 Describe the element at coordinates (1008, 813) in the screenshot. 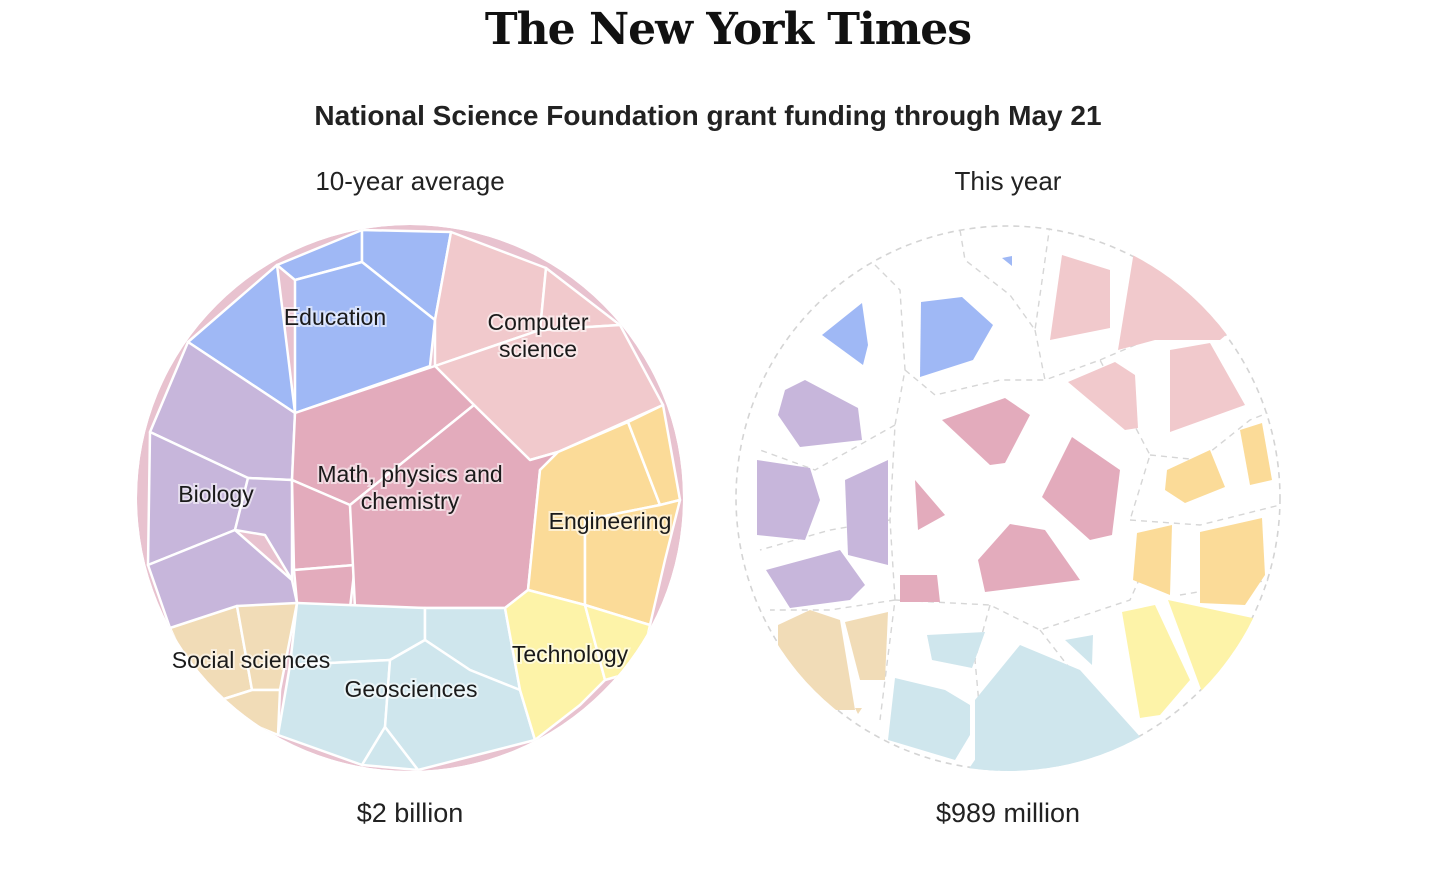

I see `panel-total-right: $989 million` at that location.